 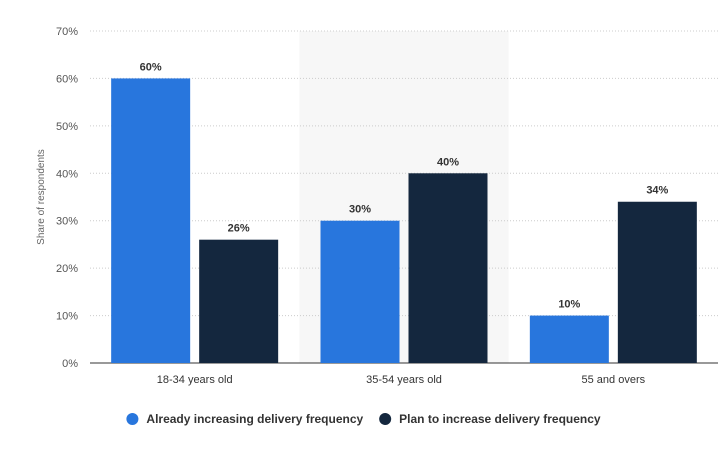 What do you see at coordinates (195, 380) in the screenshot?
I see `x-tick-label: 18-34 years old` at bounding box center [195, 380].